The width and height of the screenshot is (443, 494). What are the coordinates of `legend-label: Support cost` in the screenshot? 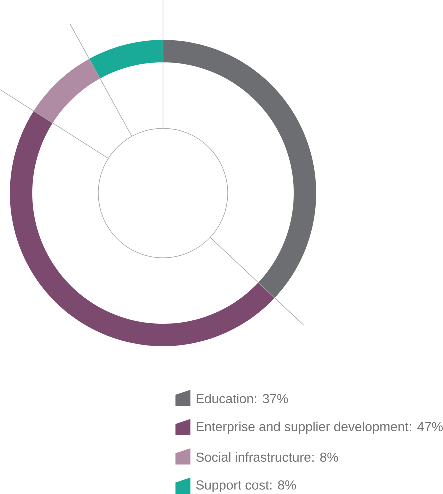 It's located at (232, 486).